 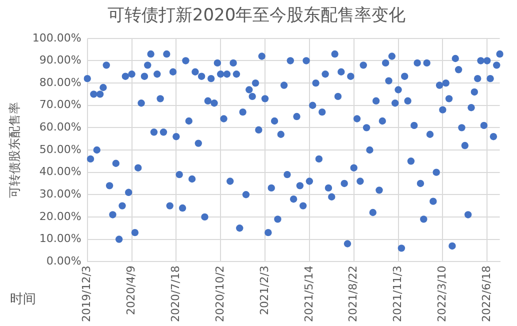 I want to click on x-tick-label: 2022/6/18, so click(x=486, y=294).